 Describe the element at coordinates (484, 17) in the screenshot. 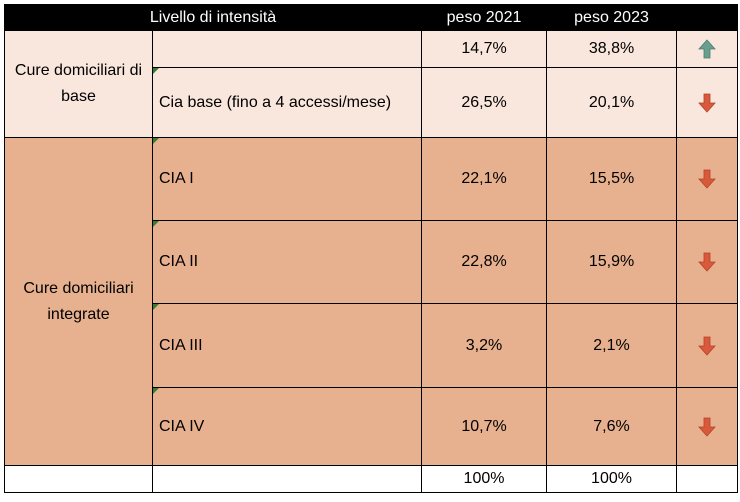

I see `header-2021: peso 2021` at that location.